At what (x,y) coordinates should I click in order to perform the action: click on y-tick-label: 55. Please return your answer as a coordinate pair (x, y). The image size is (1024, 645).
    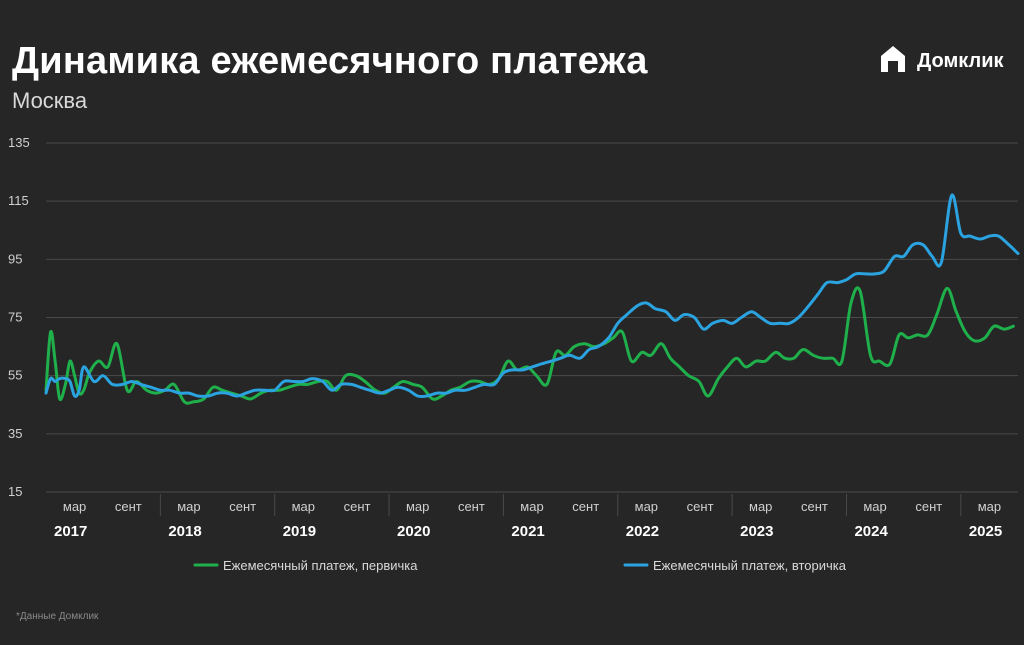
    Looking at the image, I should click on (15, 375).